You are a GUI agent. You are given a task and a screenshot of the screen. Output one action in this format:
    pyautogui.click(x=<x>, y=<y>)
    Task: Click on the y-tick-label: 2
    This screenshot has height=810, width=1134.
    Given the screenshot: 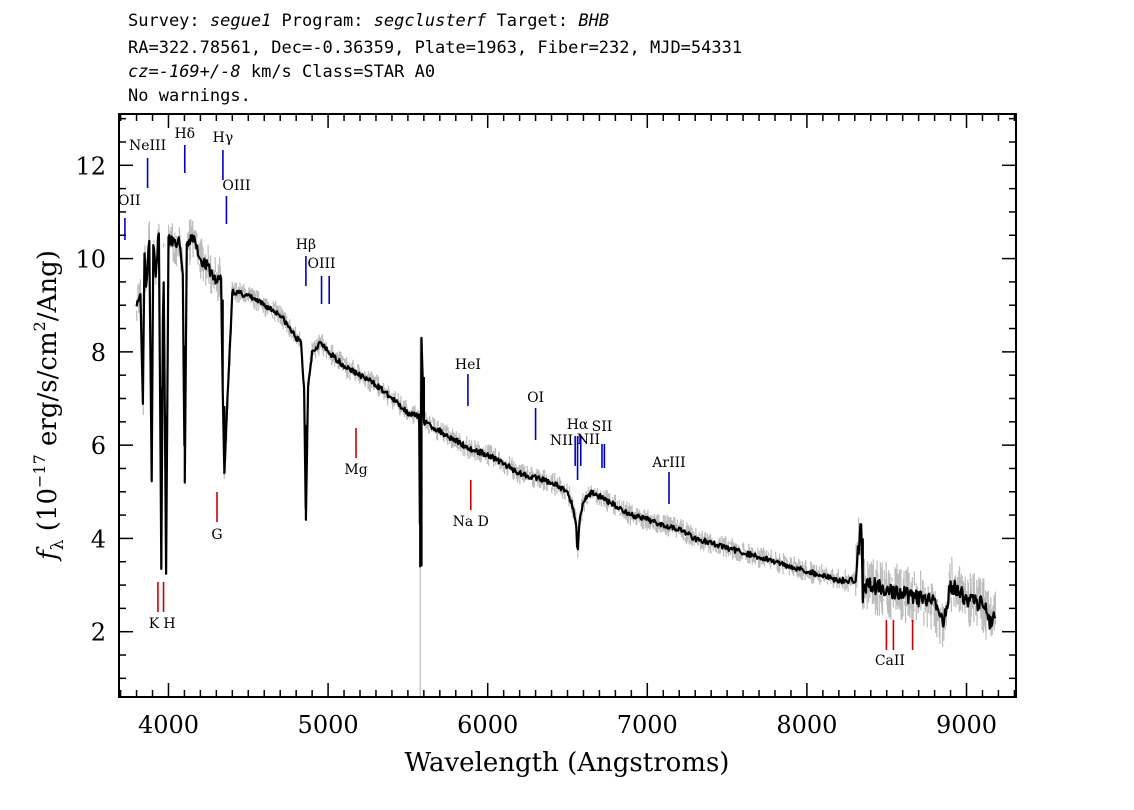 What is the action you would take?
    pyautogui.click(x=98, y=633)
    